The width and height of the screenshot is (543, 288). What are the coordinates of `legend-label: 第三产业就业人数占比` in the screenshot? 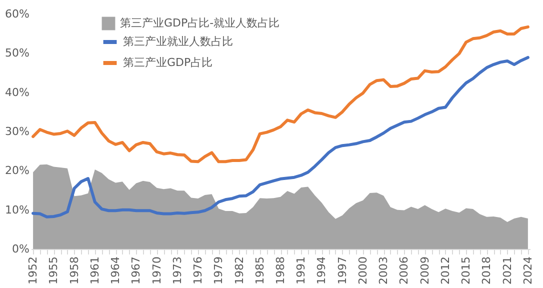 It's located at (178, 41).